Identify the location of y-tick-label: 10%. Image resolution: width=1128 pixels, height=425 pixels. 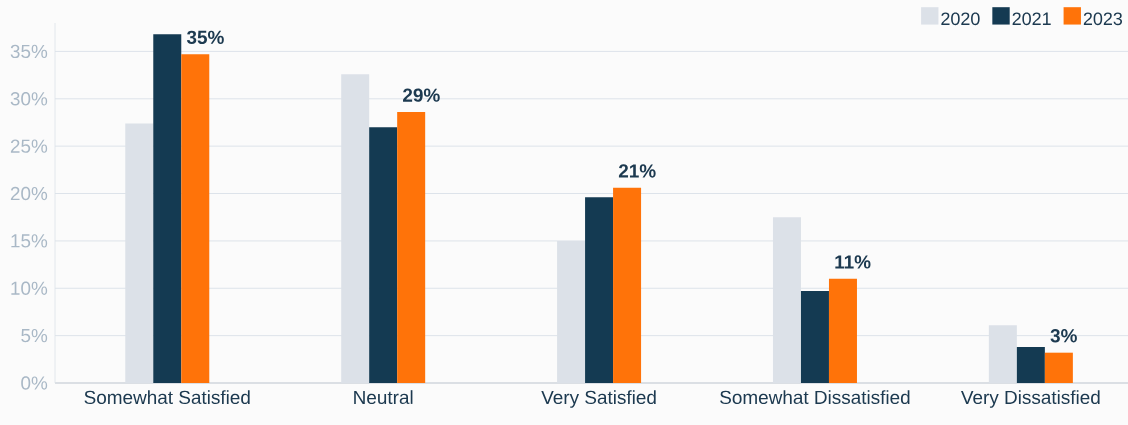
(29, 288).